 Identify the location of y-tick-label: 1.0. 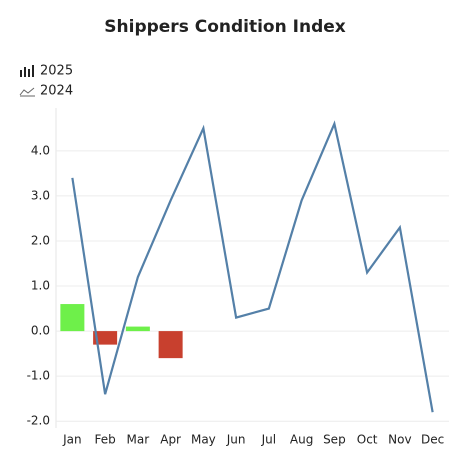
(40, 286).